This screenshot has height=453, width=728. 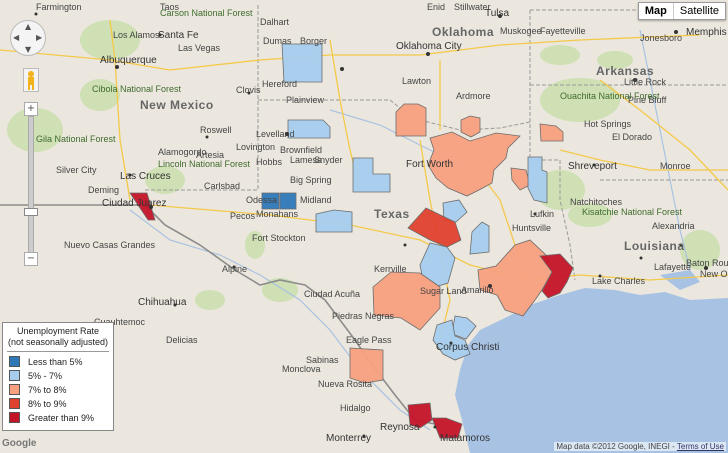 I want to click on label-midland: Midland, so click(x=316, y=200).